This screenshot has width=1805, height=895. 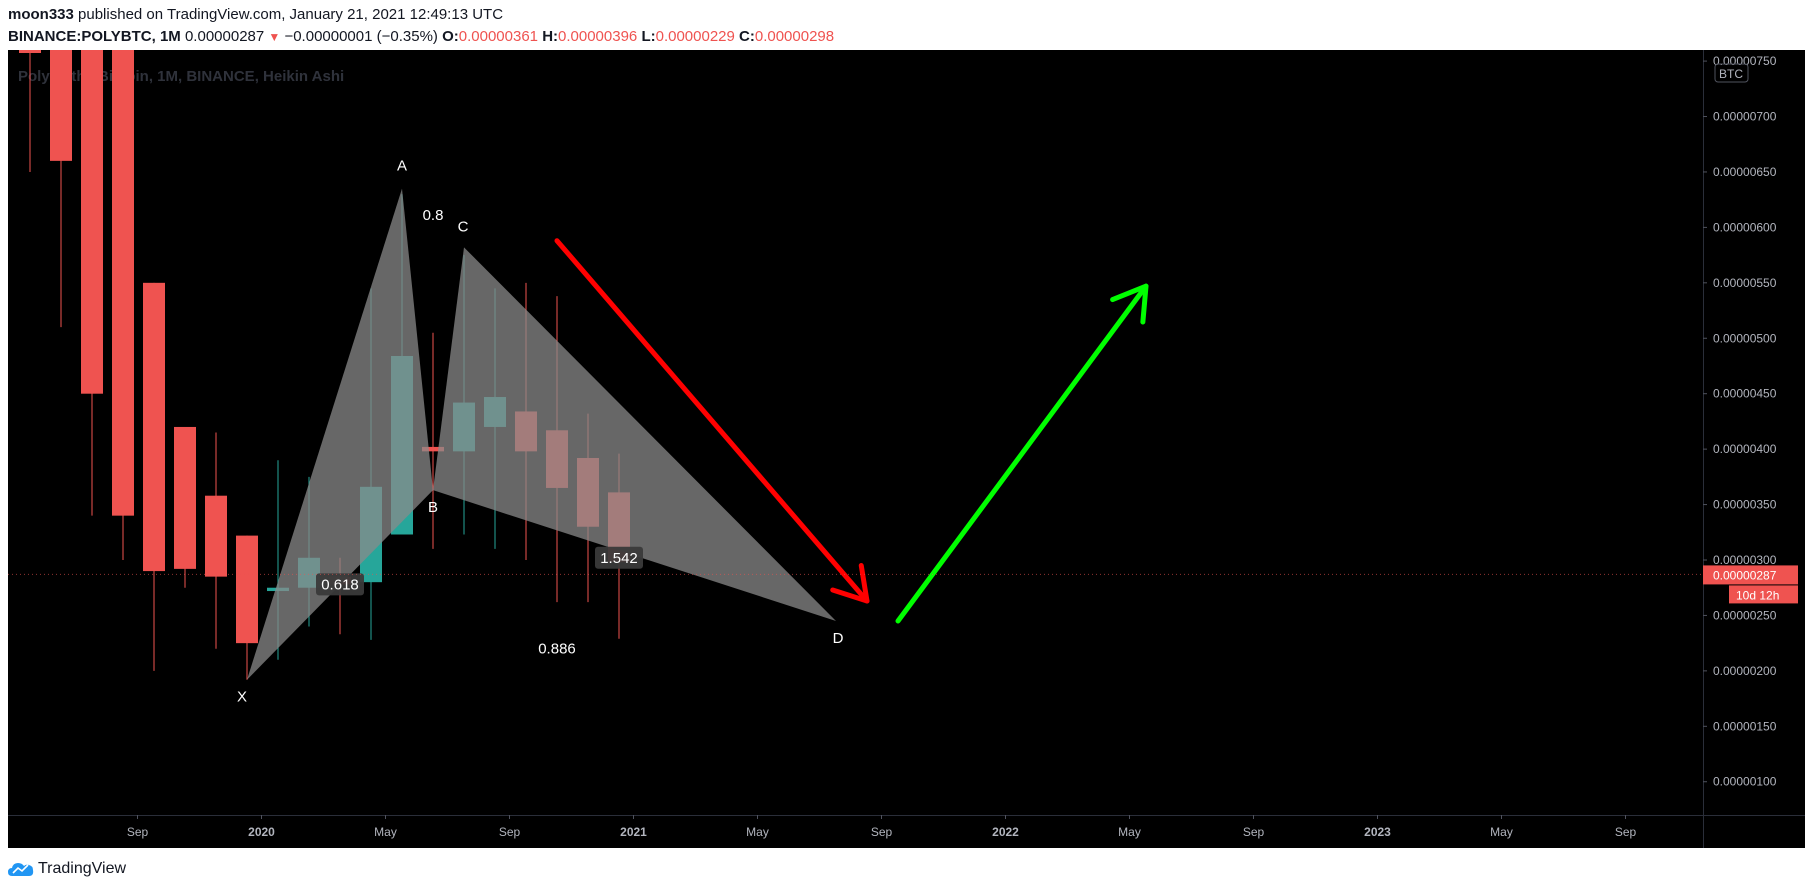 What do you see at coordinates (838, 638) in the screenshot?
I see `pattern-point-label: D` at bounding box center [838, 638].